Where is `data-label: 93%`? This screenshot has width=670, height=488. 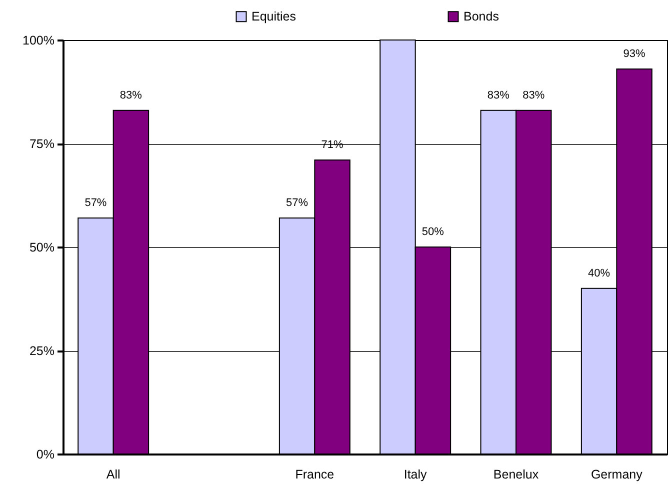 data-label: 93% is located at coordinates (634, 54).